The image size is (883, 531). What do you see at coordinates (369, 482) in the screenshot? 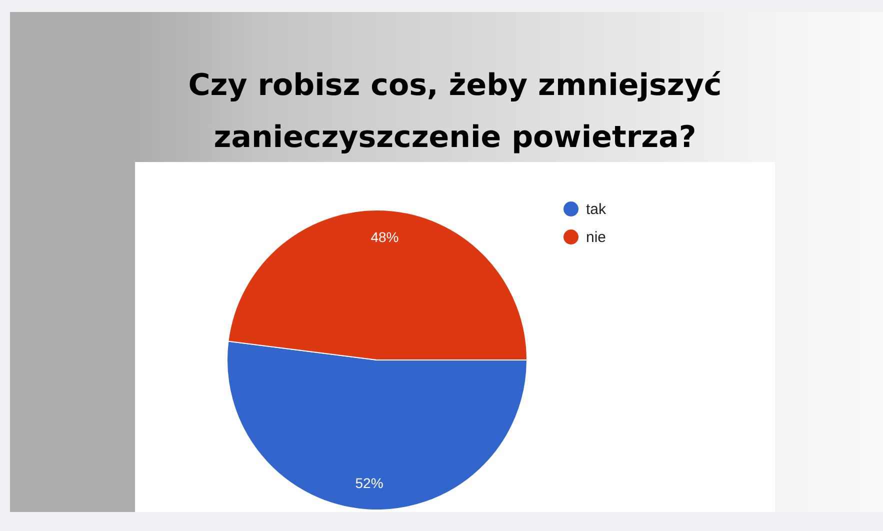
I see `data-label: 52%` at bounding box center [369, 482].